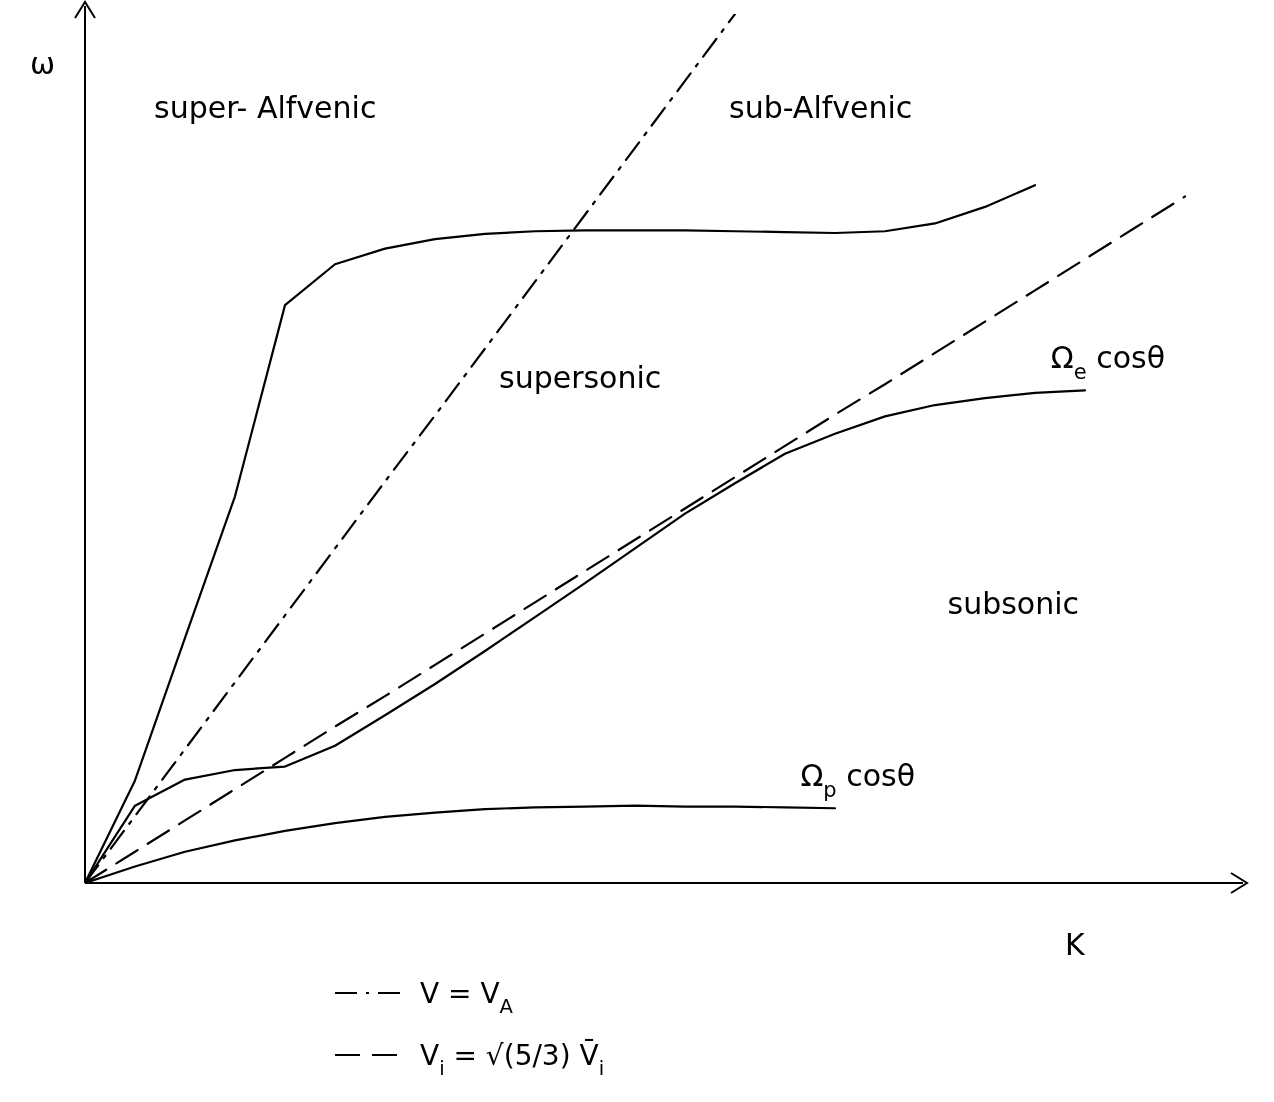 Image resolution: width=1274 pixels, height=1102 pixels. I want to click on annotation: subsonic, so click(1013, 603).